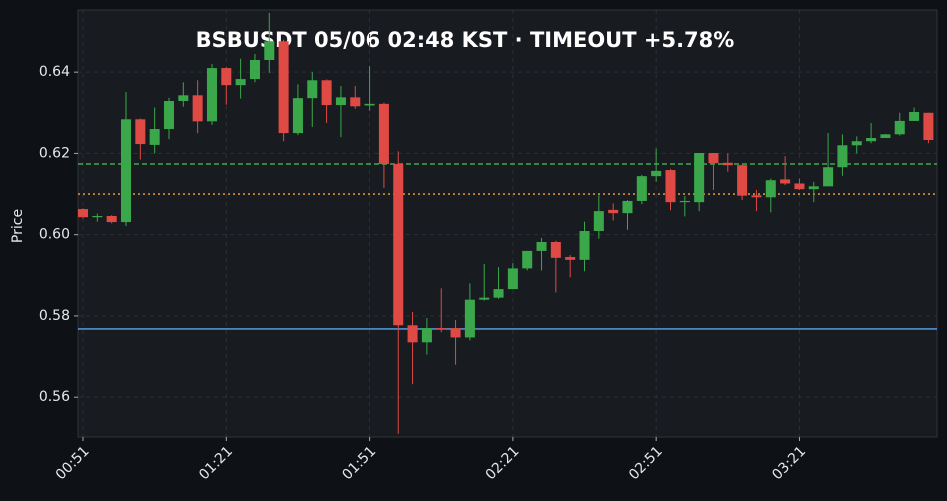  I want to click on x-tick-label: 02:51, so click(646, 463).